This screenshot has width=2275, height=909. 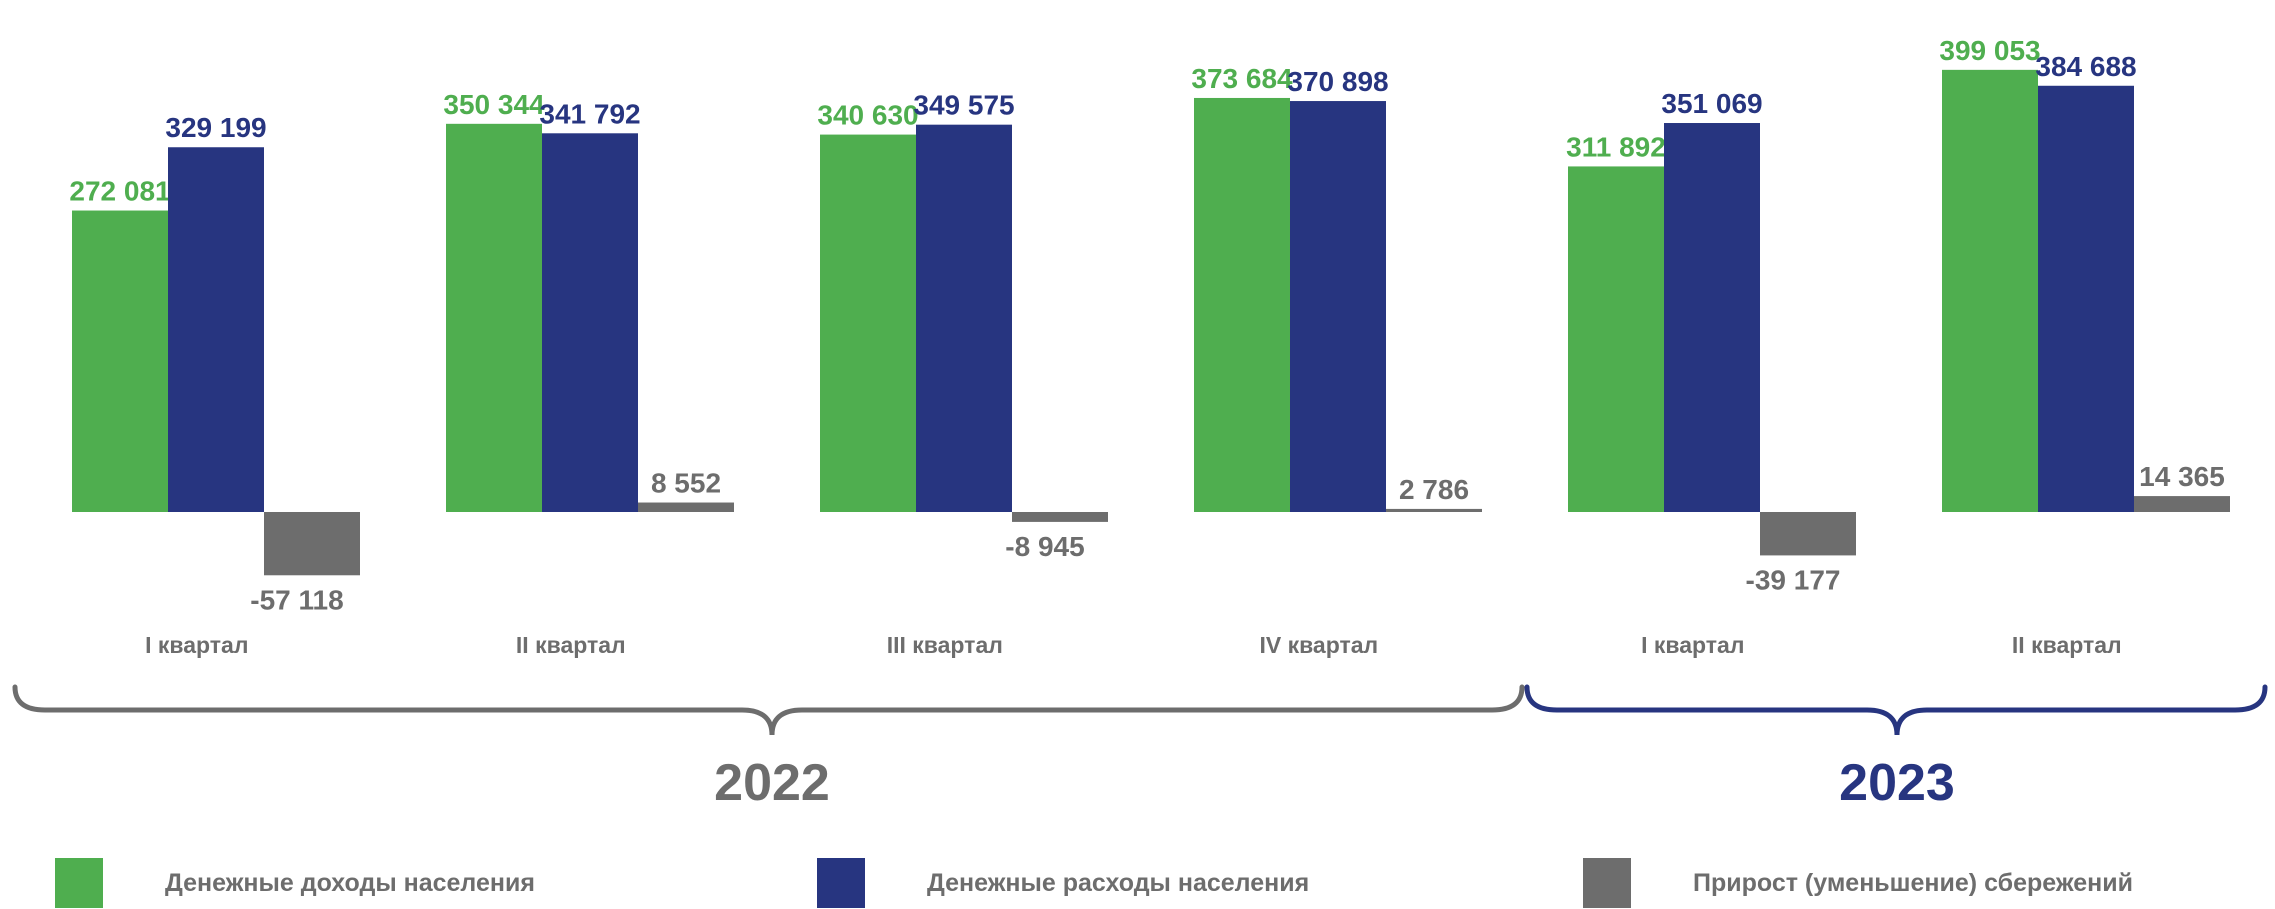 What do you see at coordinates (494, 104) in the screenshot?
I see `value-label-income-2: 350 344` at bounding box center [494, 104].